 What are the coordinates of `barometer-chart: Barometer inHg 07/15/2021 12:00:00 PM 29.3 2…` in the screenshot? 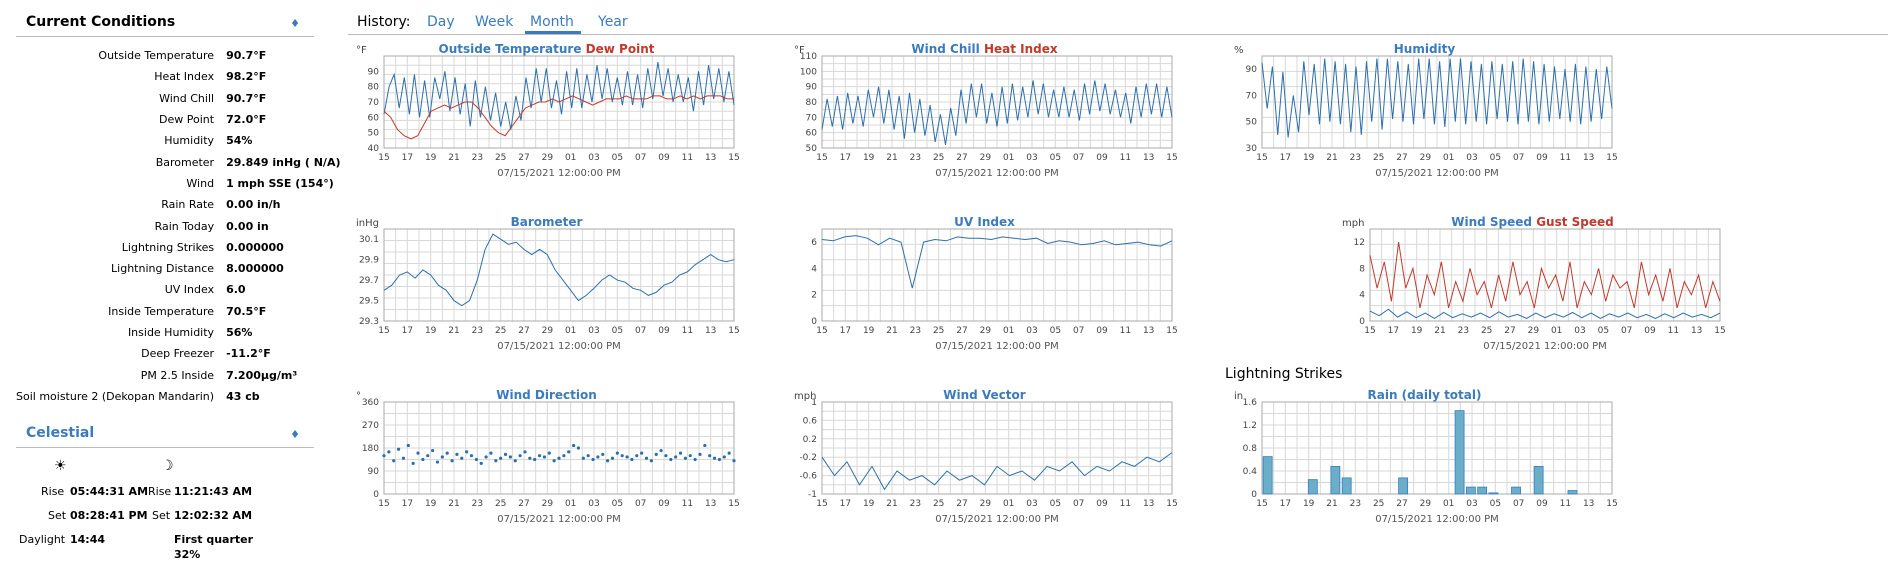 It's located at (561, 295).